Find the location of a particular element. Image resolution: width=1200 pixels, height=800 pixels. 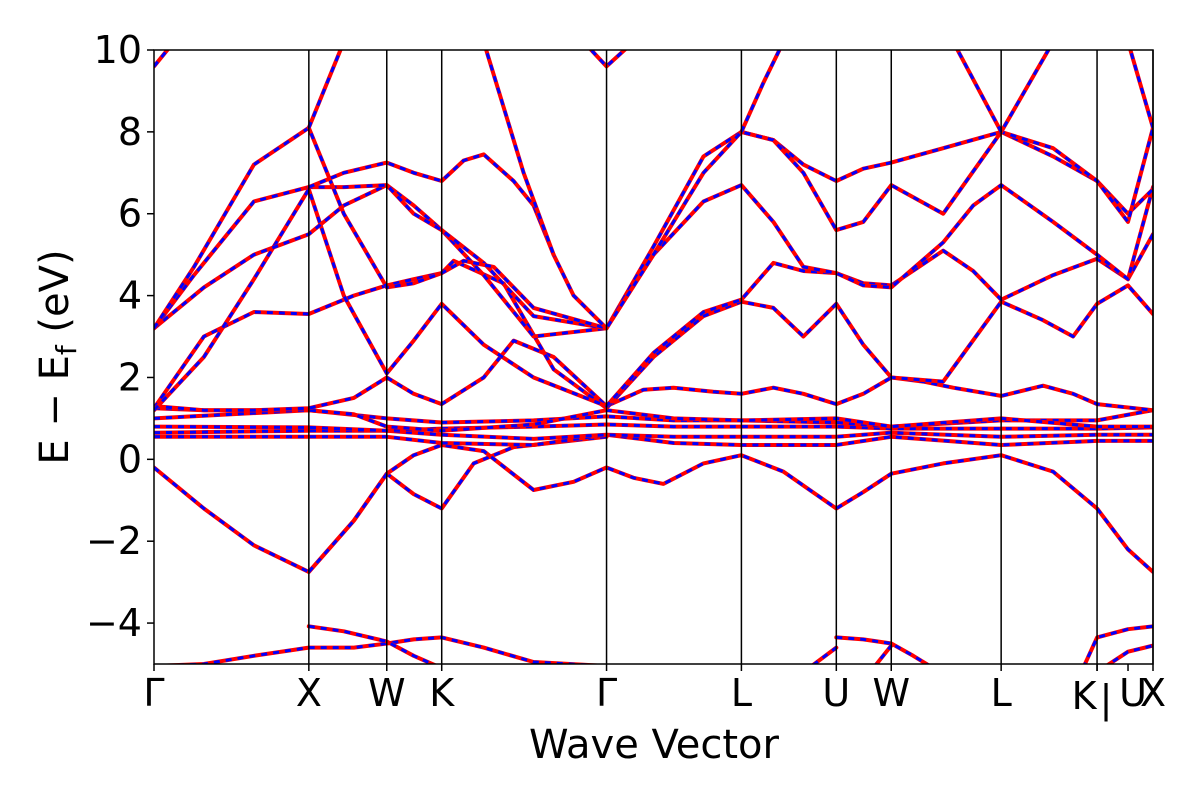

x-axis-title: Wave Vector is located at coordinates (654, 745).